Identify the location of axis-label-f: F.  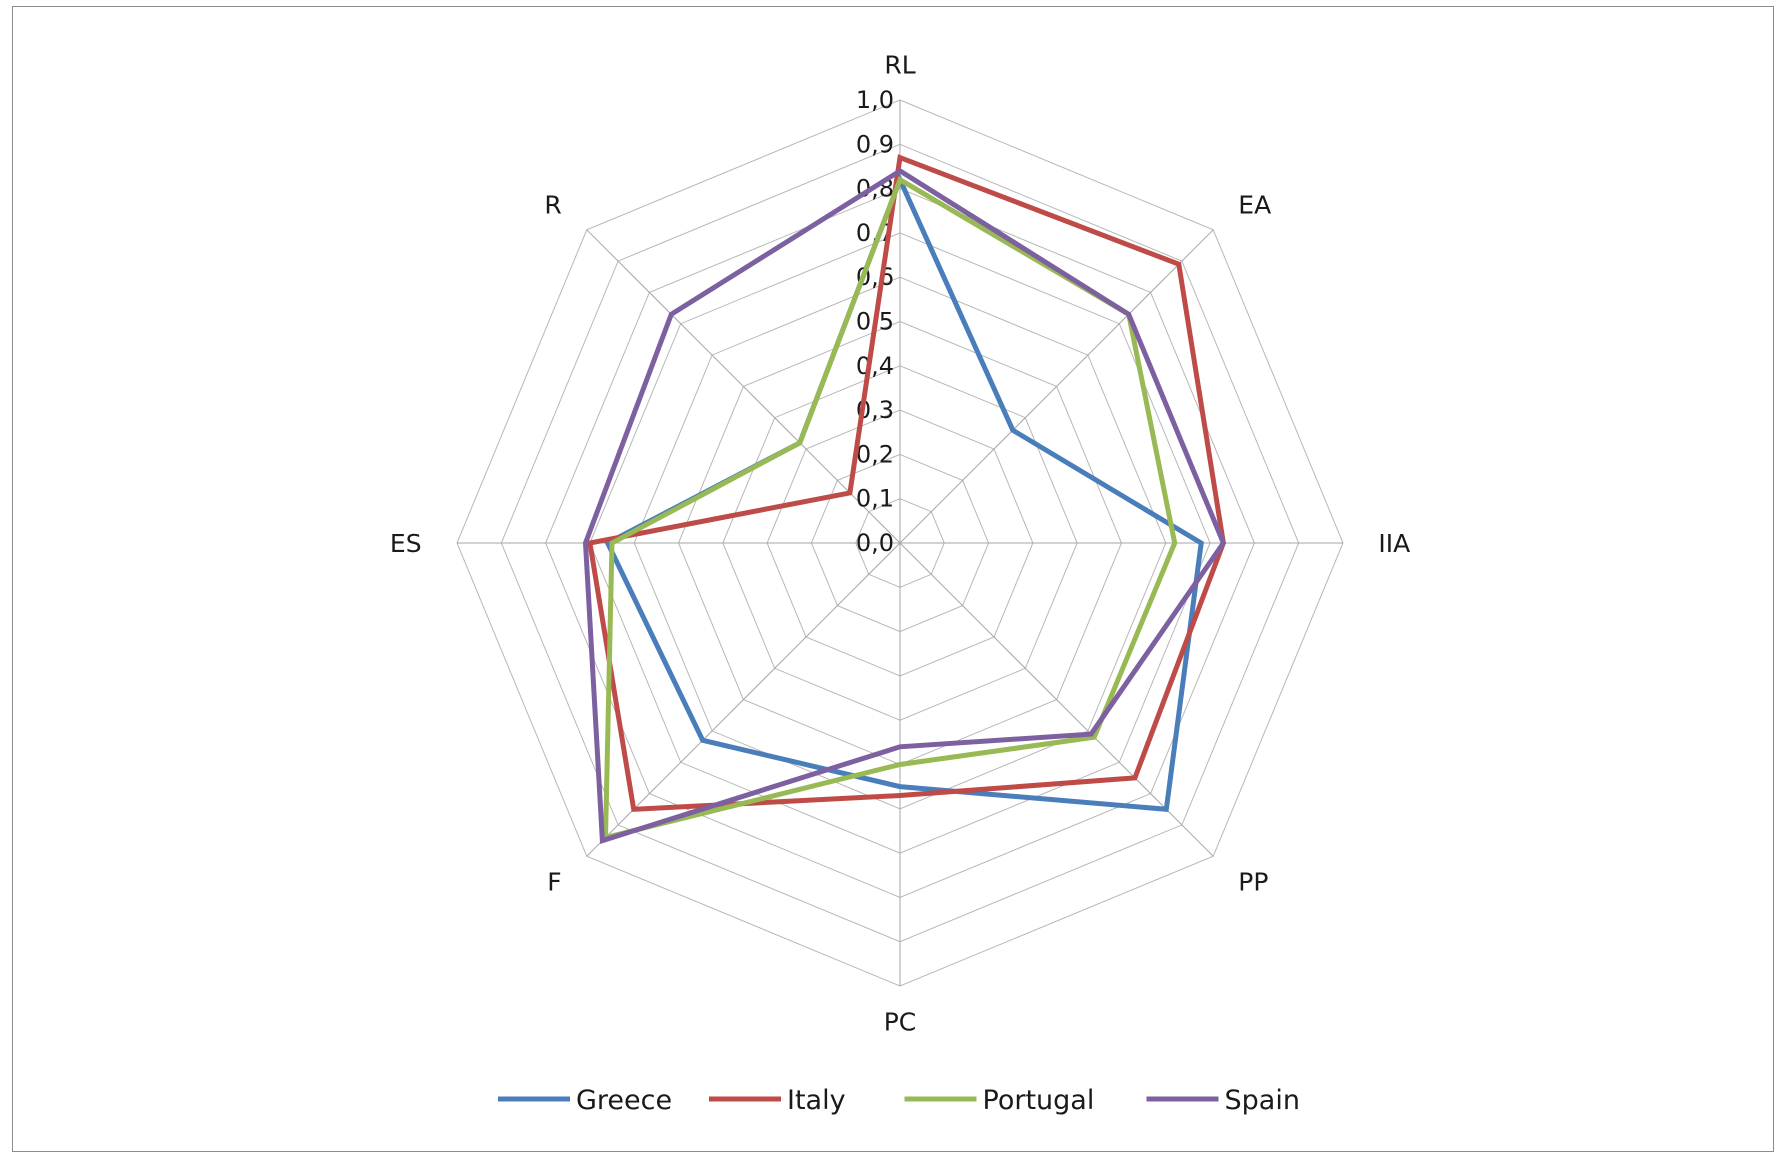
(554, 881).